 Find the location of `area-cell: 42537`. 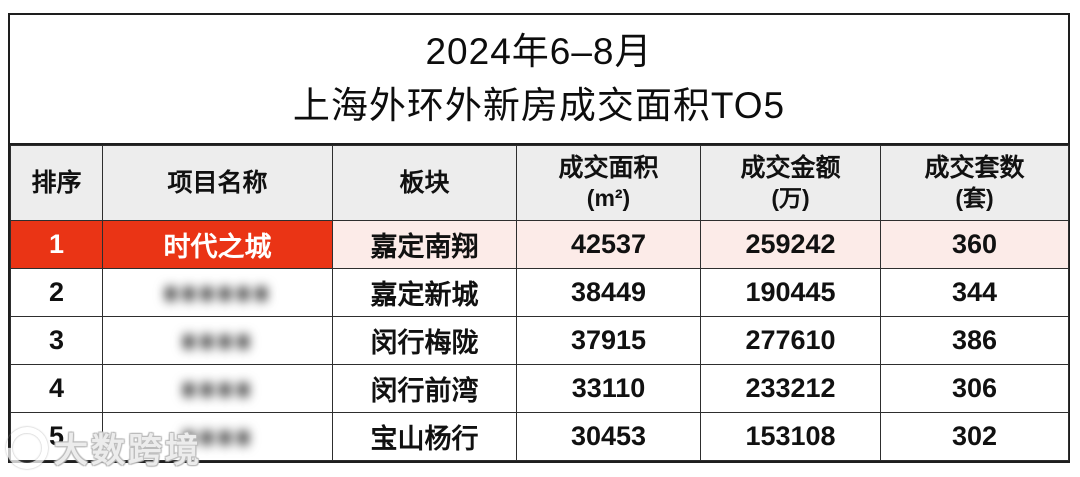

area-cell: 42537 is located at coordinates (608, 244).